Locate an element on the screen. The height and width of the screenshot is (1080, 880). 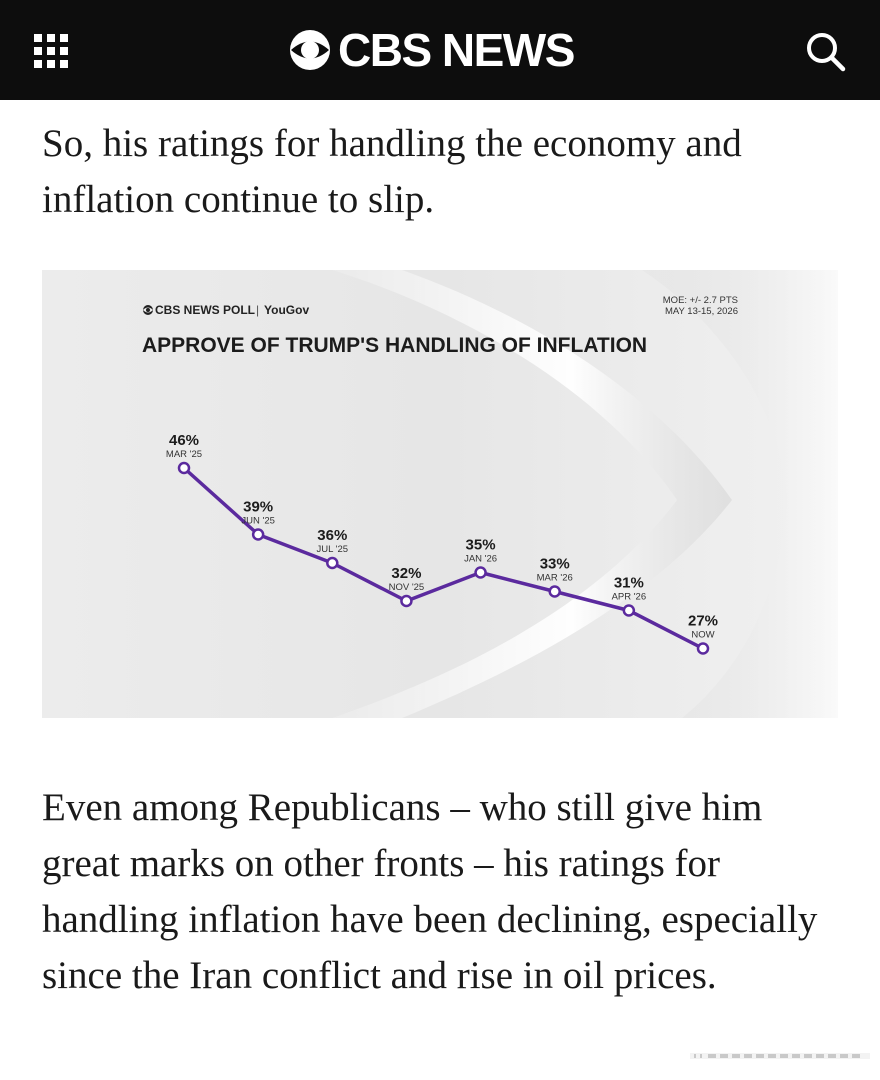
cbs-news-logo: CBS NEWS is located at coordinates (431, 50).